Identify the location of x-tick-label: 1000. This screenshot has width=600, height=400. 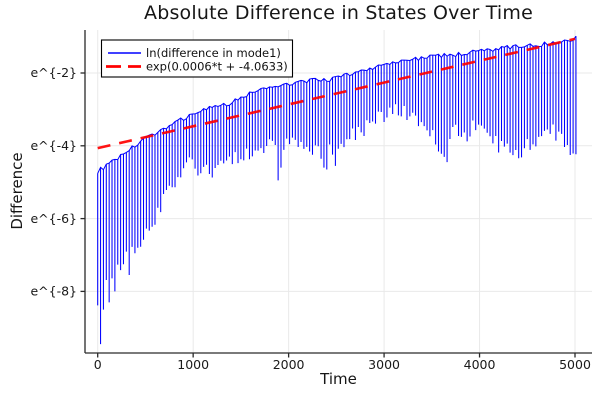
(193, 364).